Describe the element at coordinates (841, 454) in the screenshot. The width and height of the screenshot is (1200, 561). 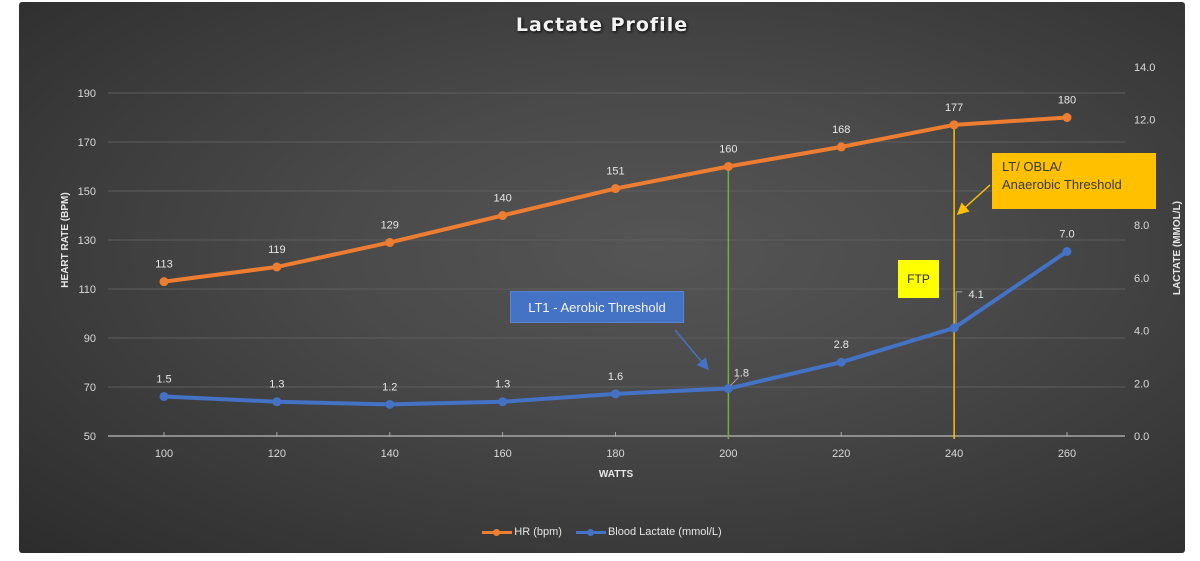
I see `x-tick-label: 220` at that location.